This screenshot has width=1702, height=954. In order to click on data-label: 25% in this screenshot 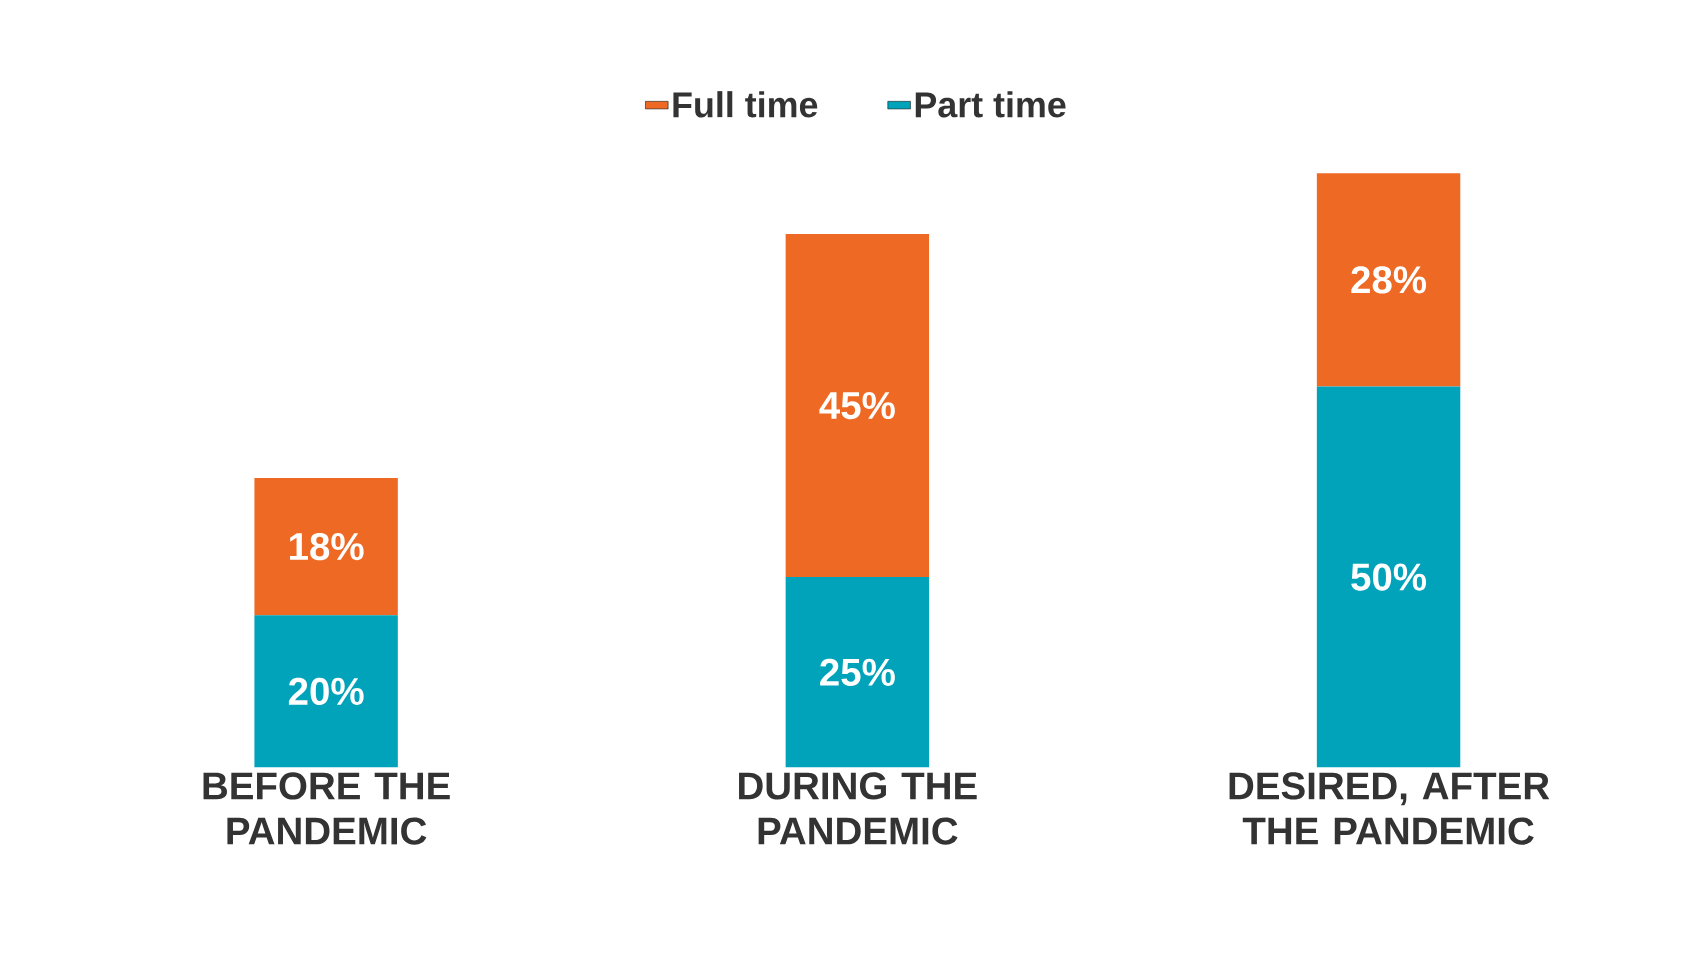, I will do `click(857, 672)`.